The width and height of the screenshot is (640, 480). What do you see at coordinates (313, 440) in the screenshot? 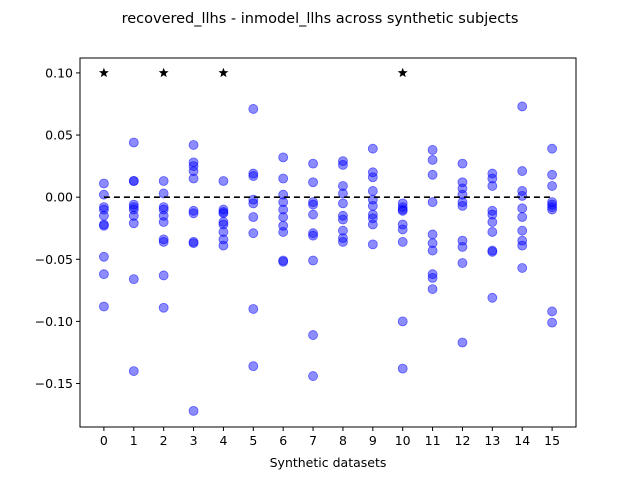
I see `x-tick-label: 7` at bounding box center [313, 440].